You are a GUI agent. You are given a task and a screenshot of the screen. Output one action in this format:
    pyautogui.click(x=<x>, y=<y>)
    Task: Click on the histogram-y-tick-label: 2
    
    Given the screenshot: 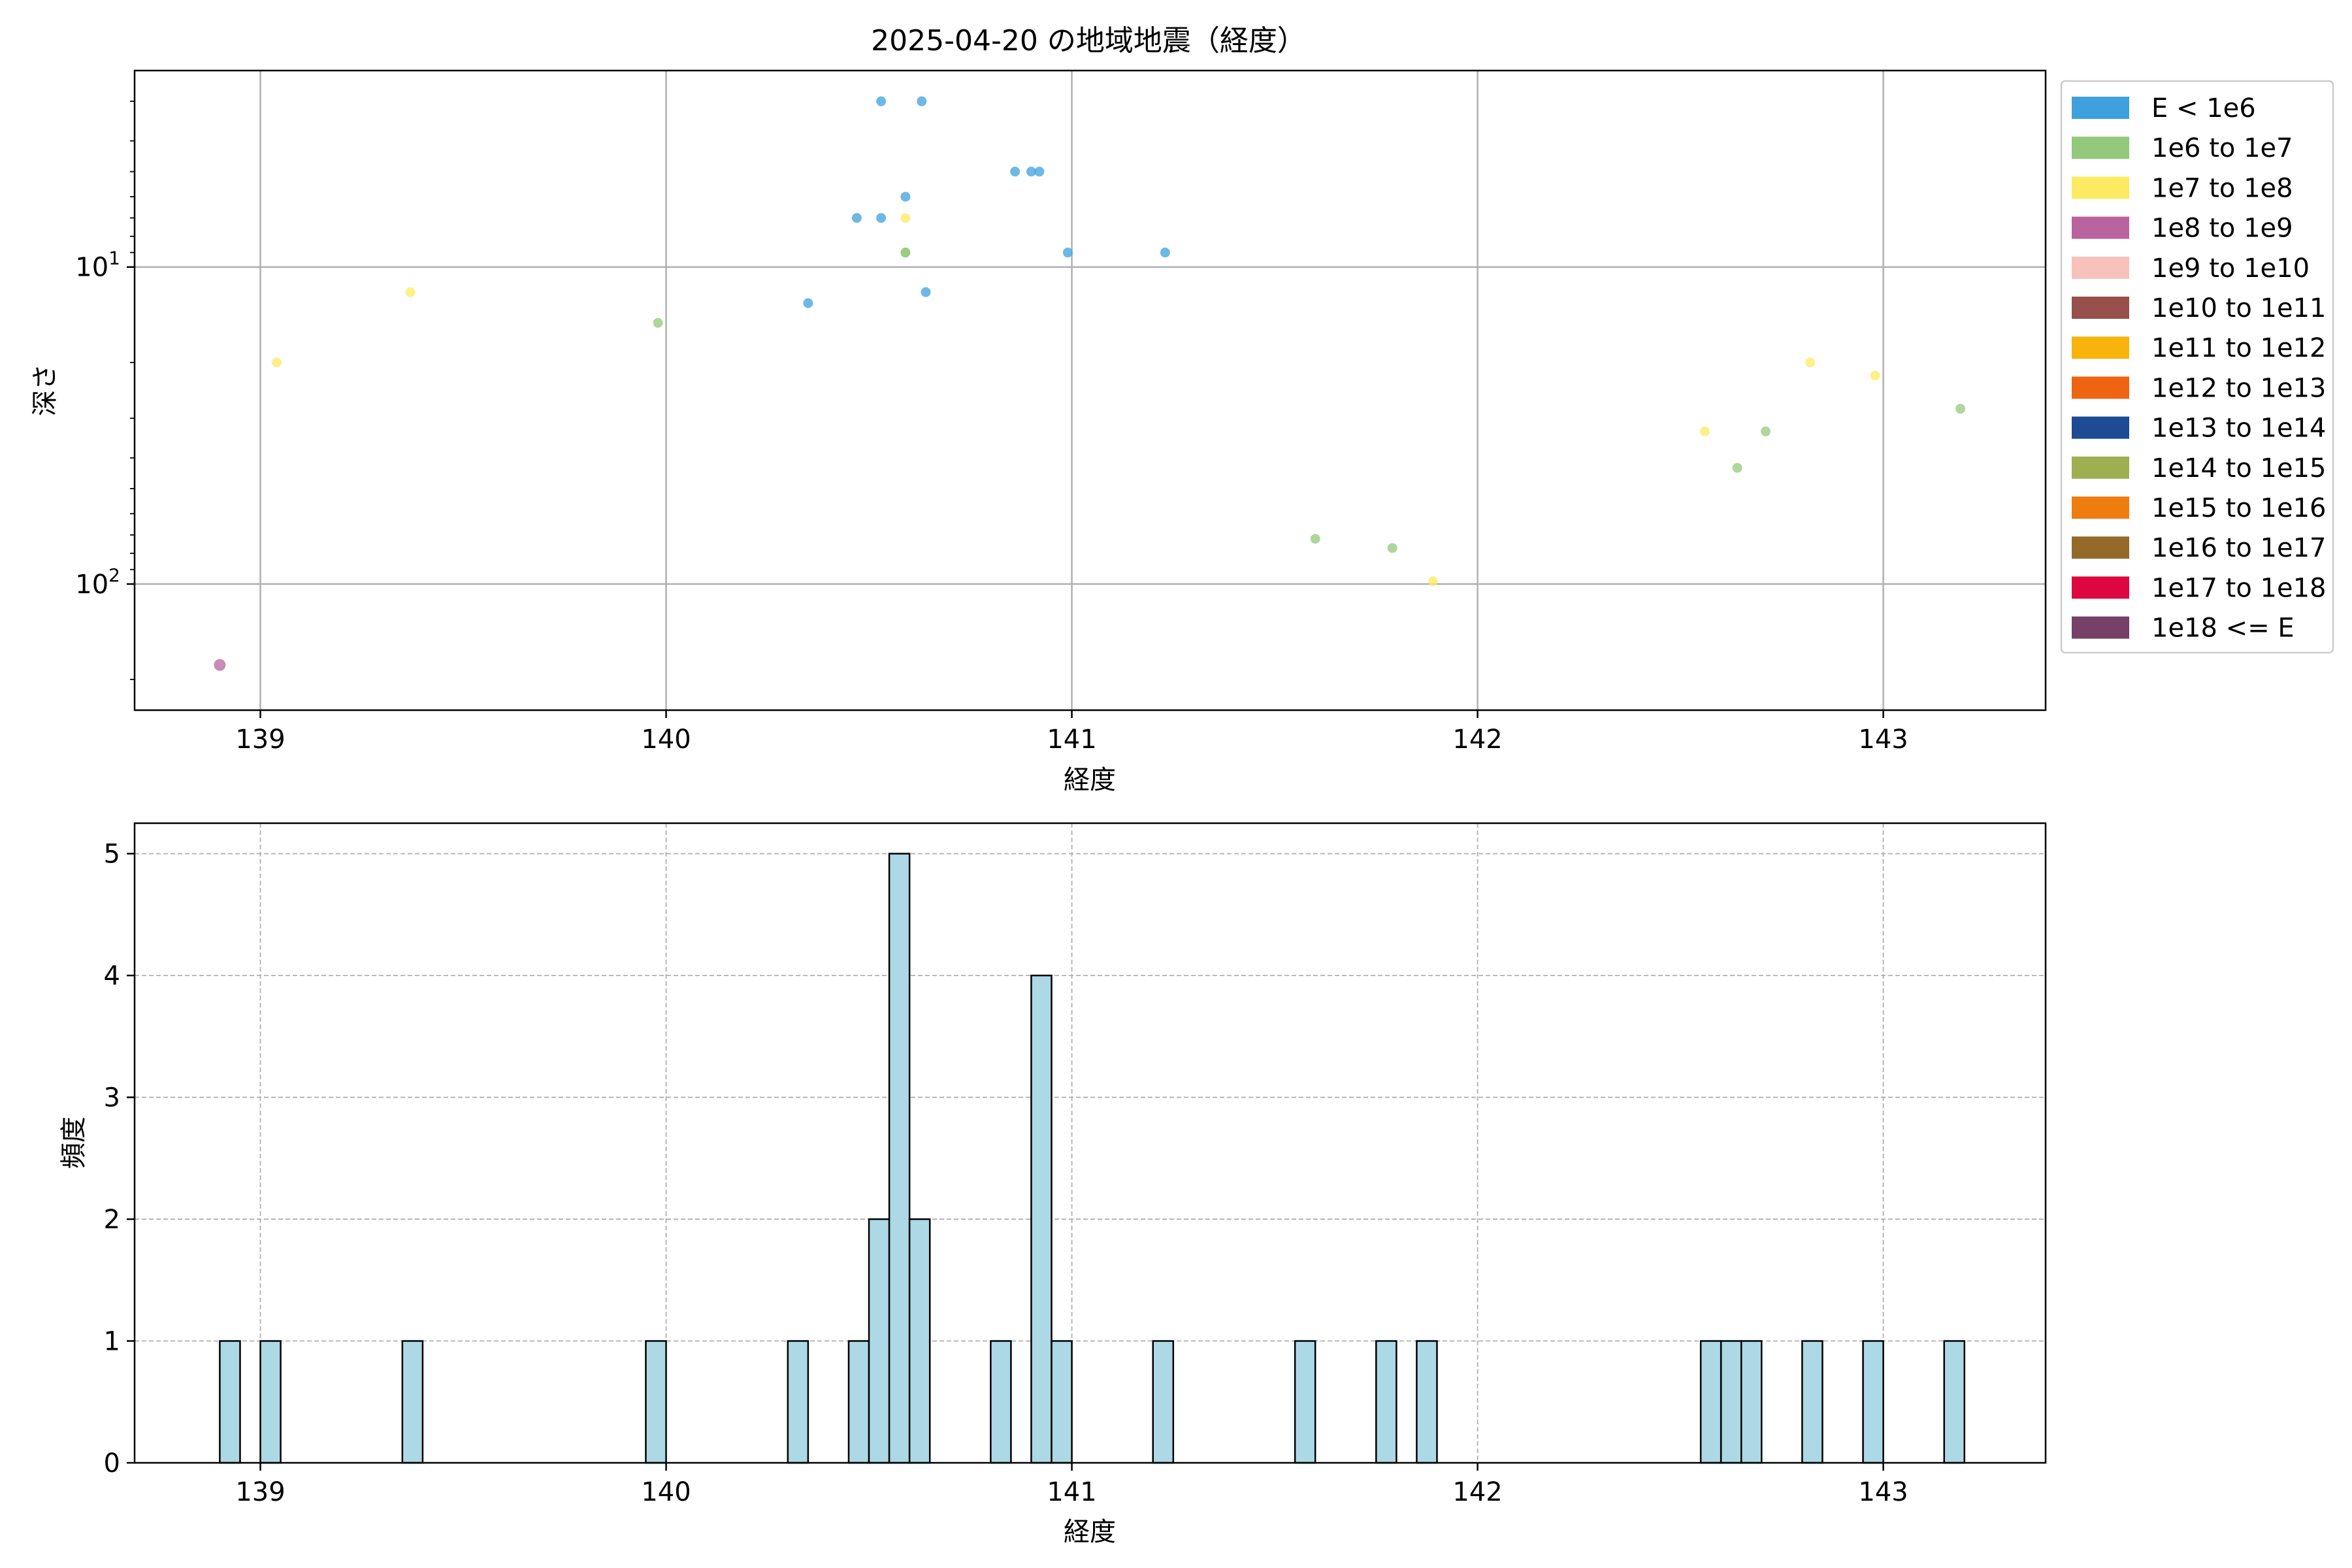 What is the action you would take?
    pyautogui.click(x=112, y=1220)
    